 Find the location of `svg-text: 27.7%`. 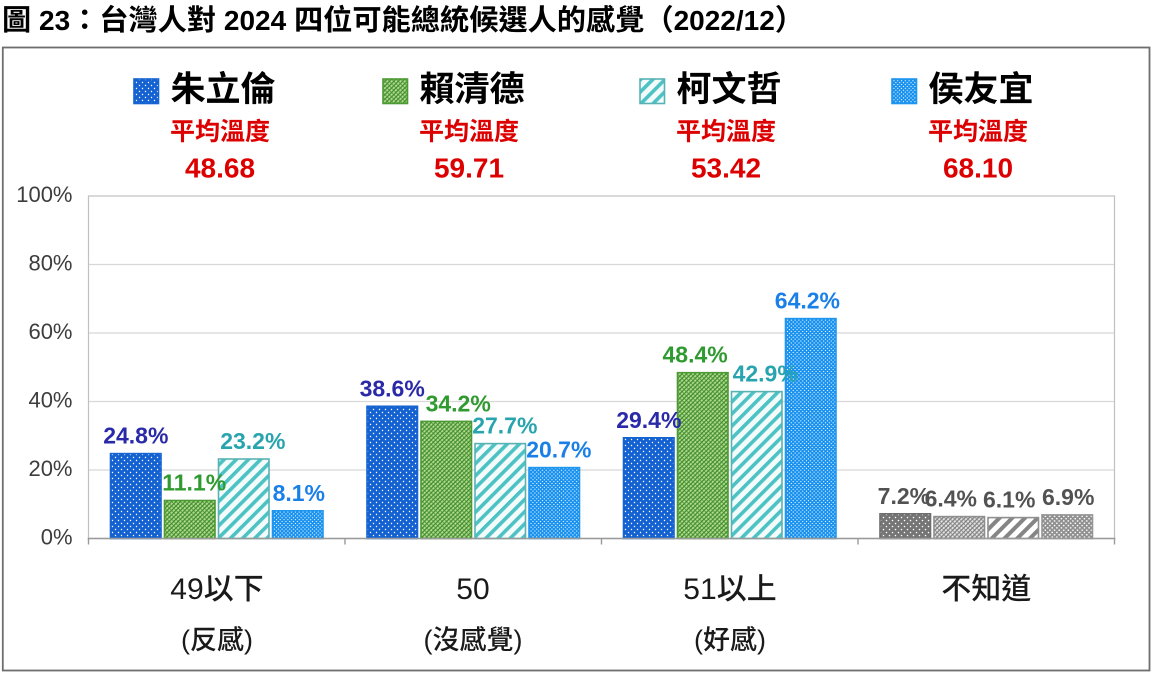

svg-text: 27.7% is located at coordinates (504, 426).